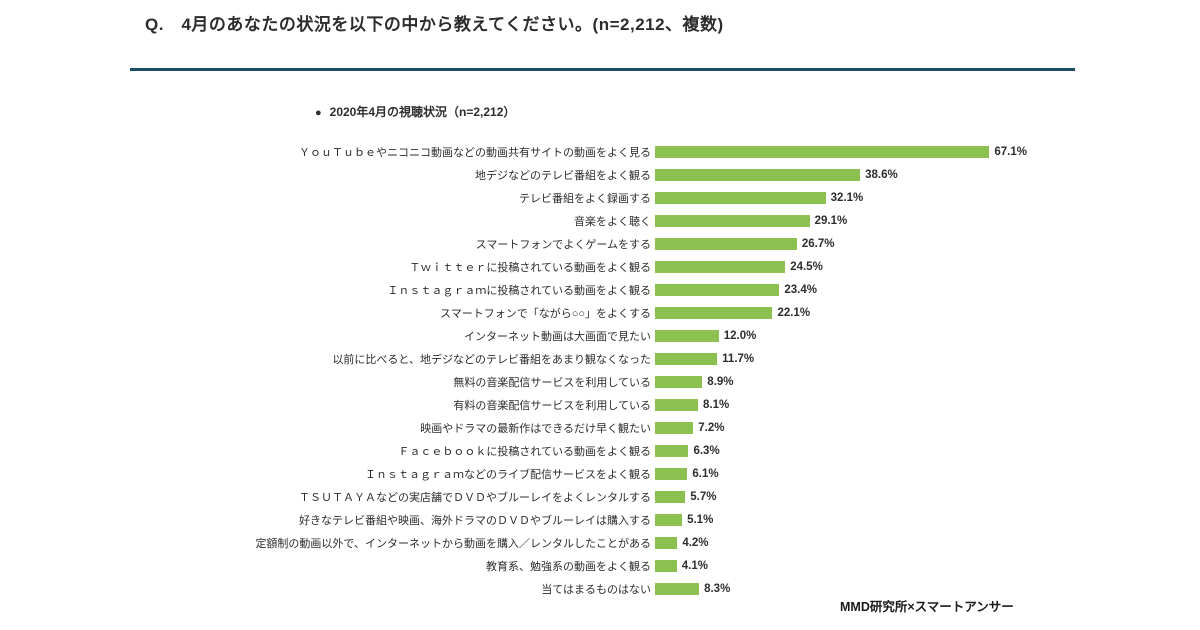  I want to click on bar-track: 4.2%, so click(841, 542).